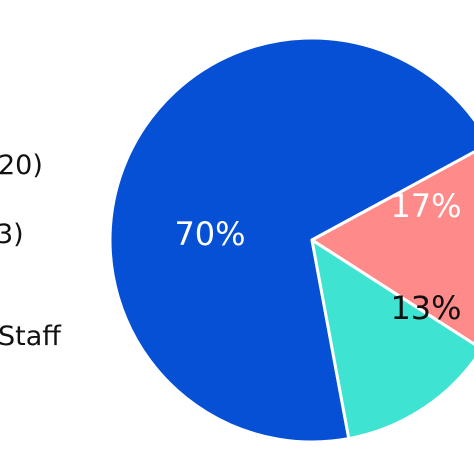 The width and height of the screenshot is (474, 474). I want to click on slice-label-3: 13%, so click(425, 308).